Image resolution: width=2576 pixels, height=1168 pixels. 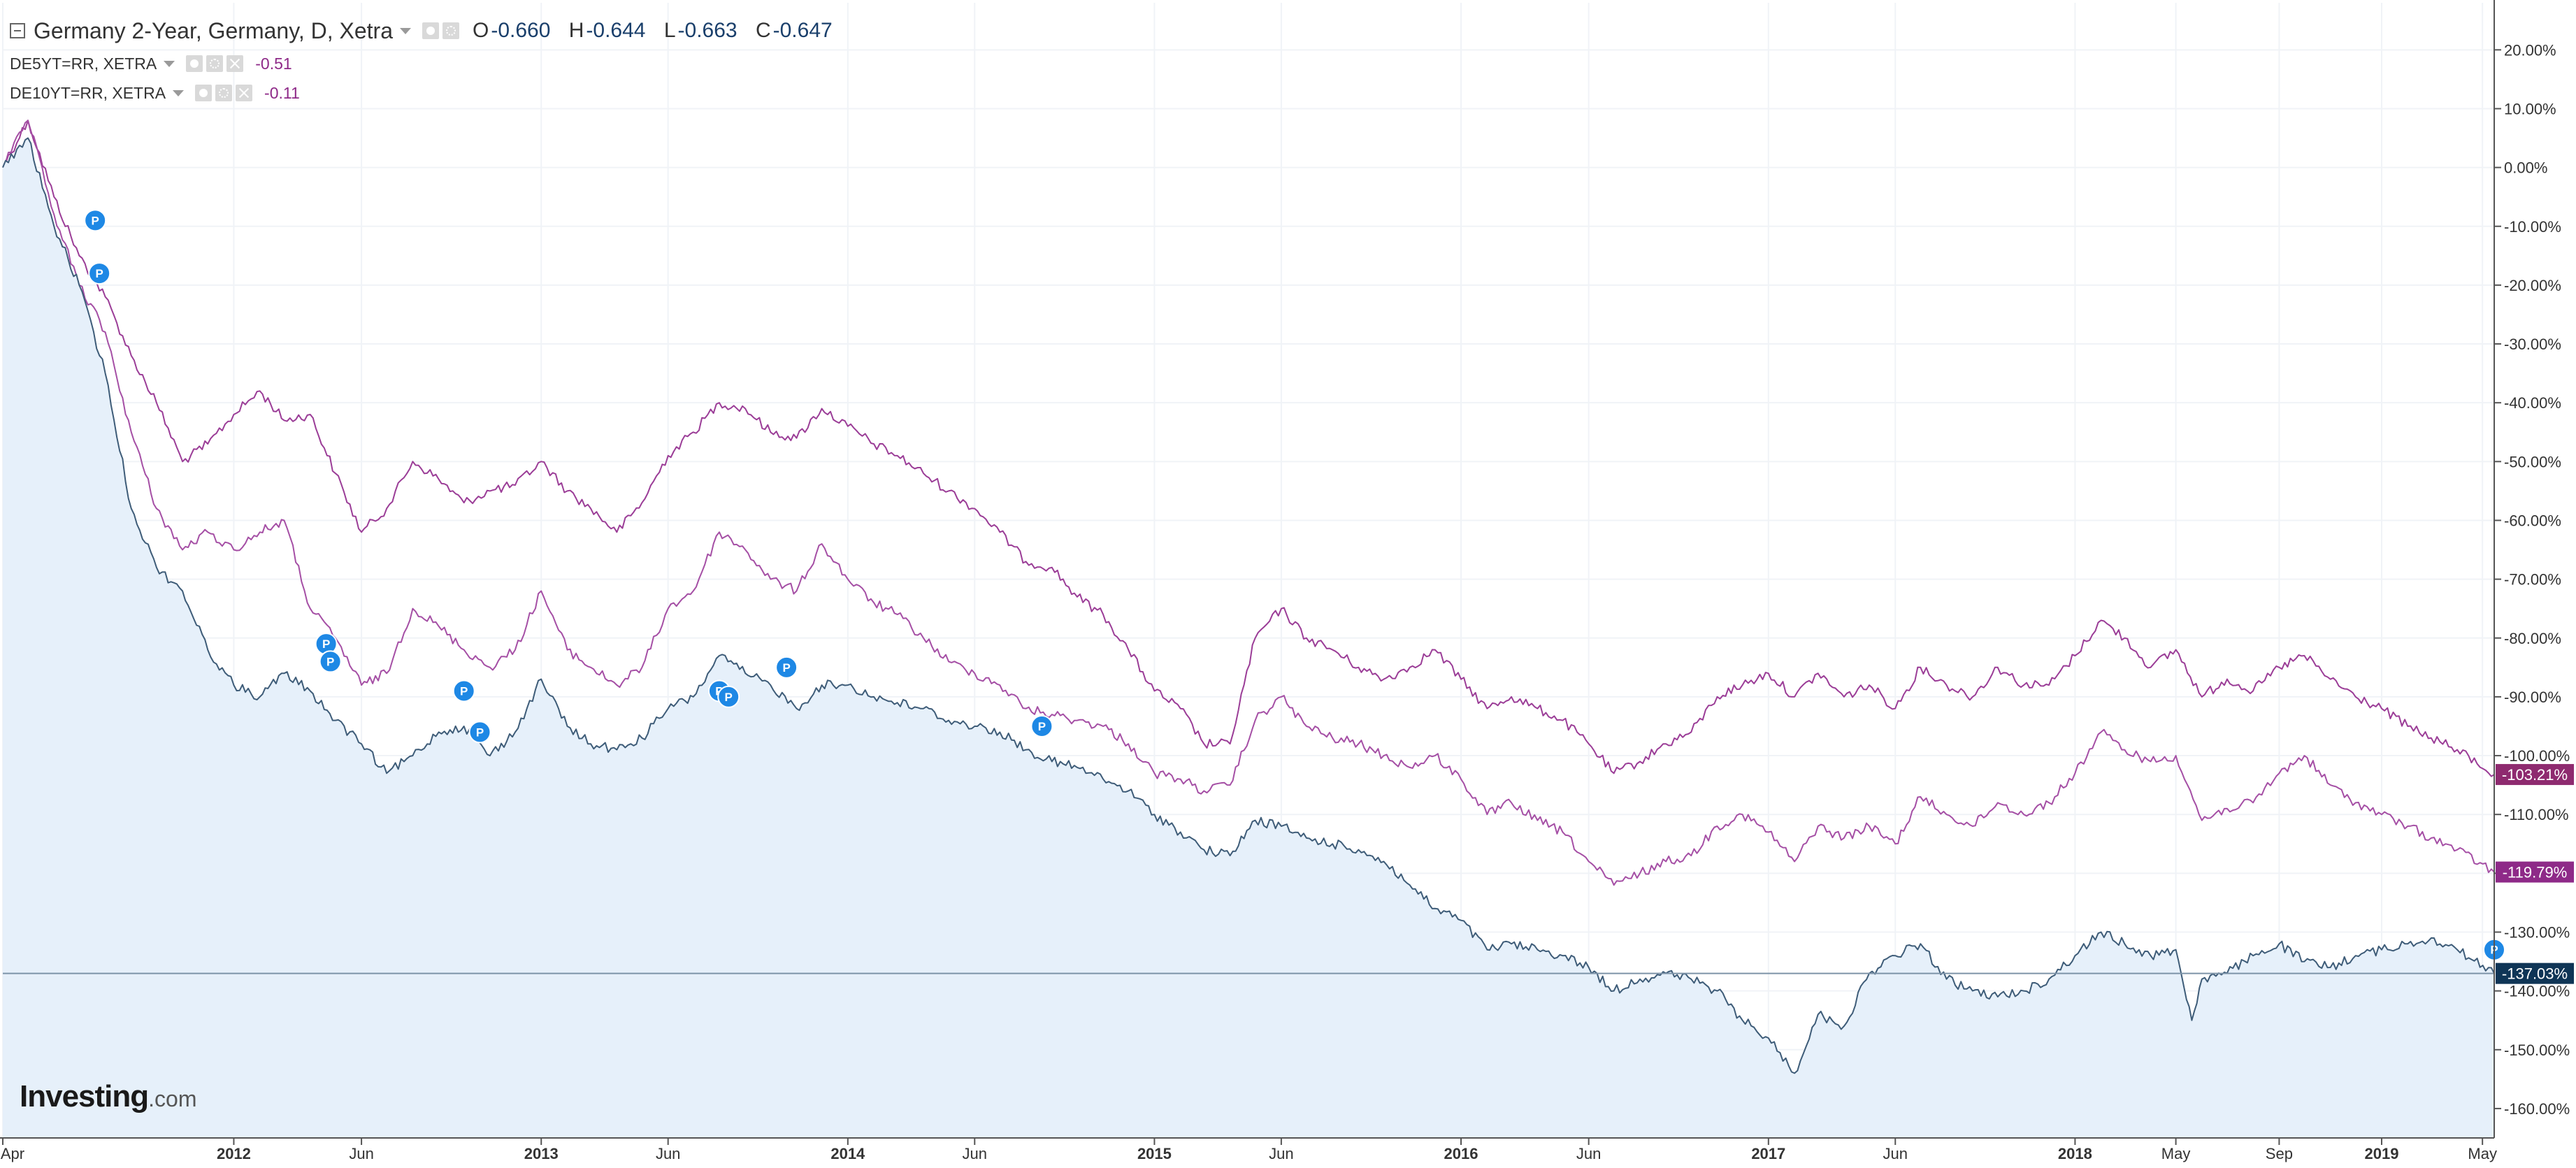 I want to click on y-tick-label: -140.00%, so click(x=2537, y=991).